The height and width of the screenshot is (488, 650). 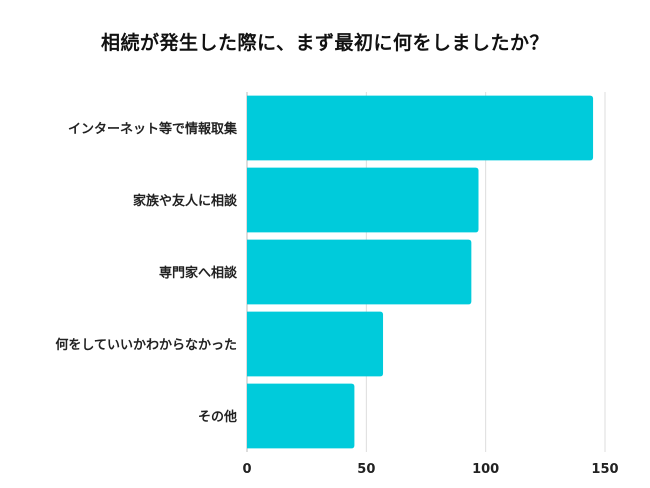 I want to click on x-tick-label: 0, so click(x=246, y=469).